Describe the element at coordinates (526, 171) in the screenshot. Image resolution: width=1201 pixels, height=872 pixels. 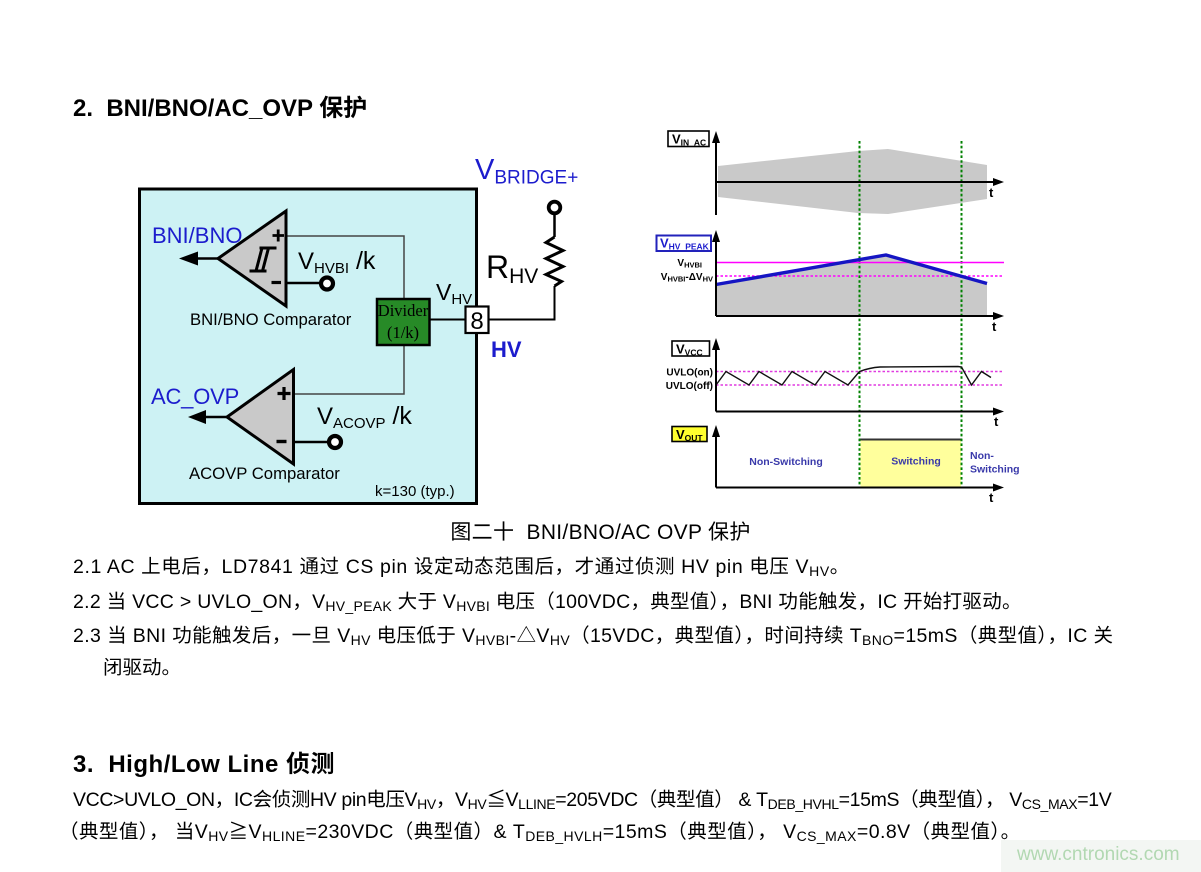
I see `svg-text: VBRIDGE+` at that location.